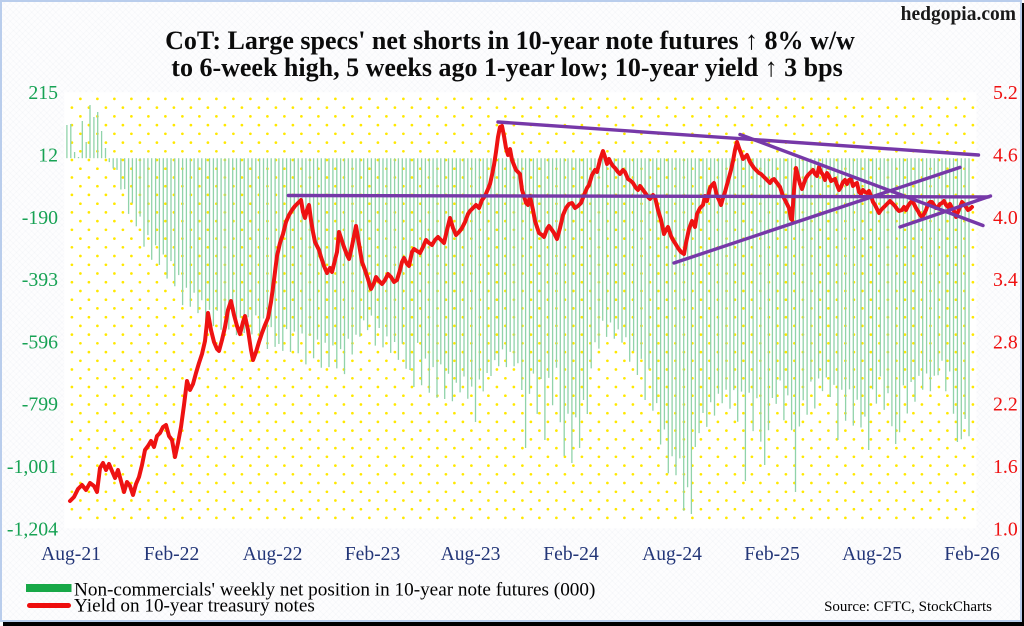 The height and width of the screenshot is (626, 1024). I want to click on svg-text:Yield on 10-year treasury note: Yield on 10-year treasury notes, so click(194, 606).